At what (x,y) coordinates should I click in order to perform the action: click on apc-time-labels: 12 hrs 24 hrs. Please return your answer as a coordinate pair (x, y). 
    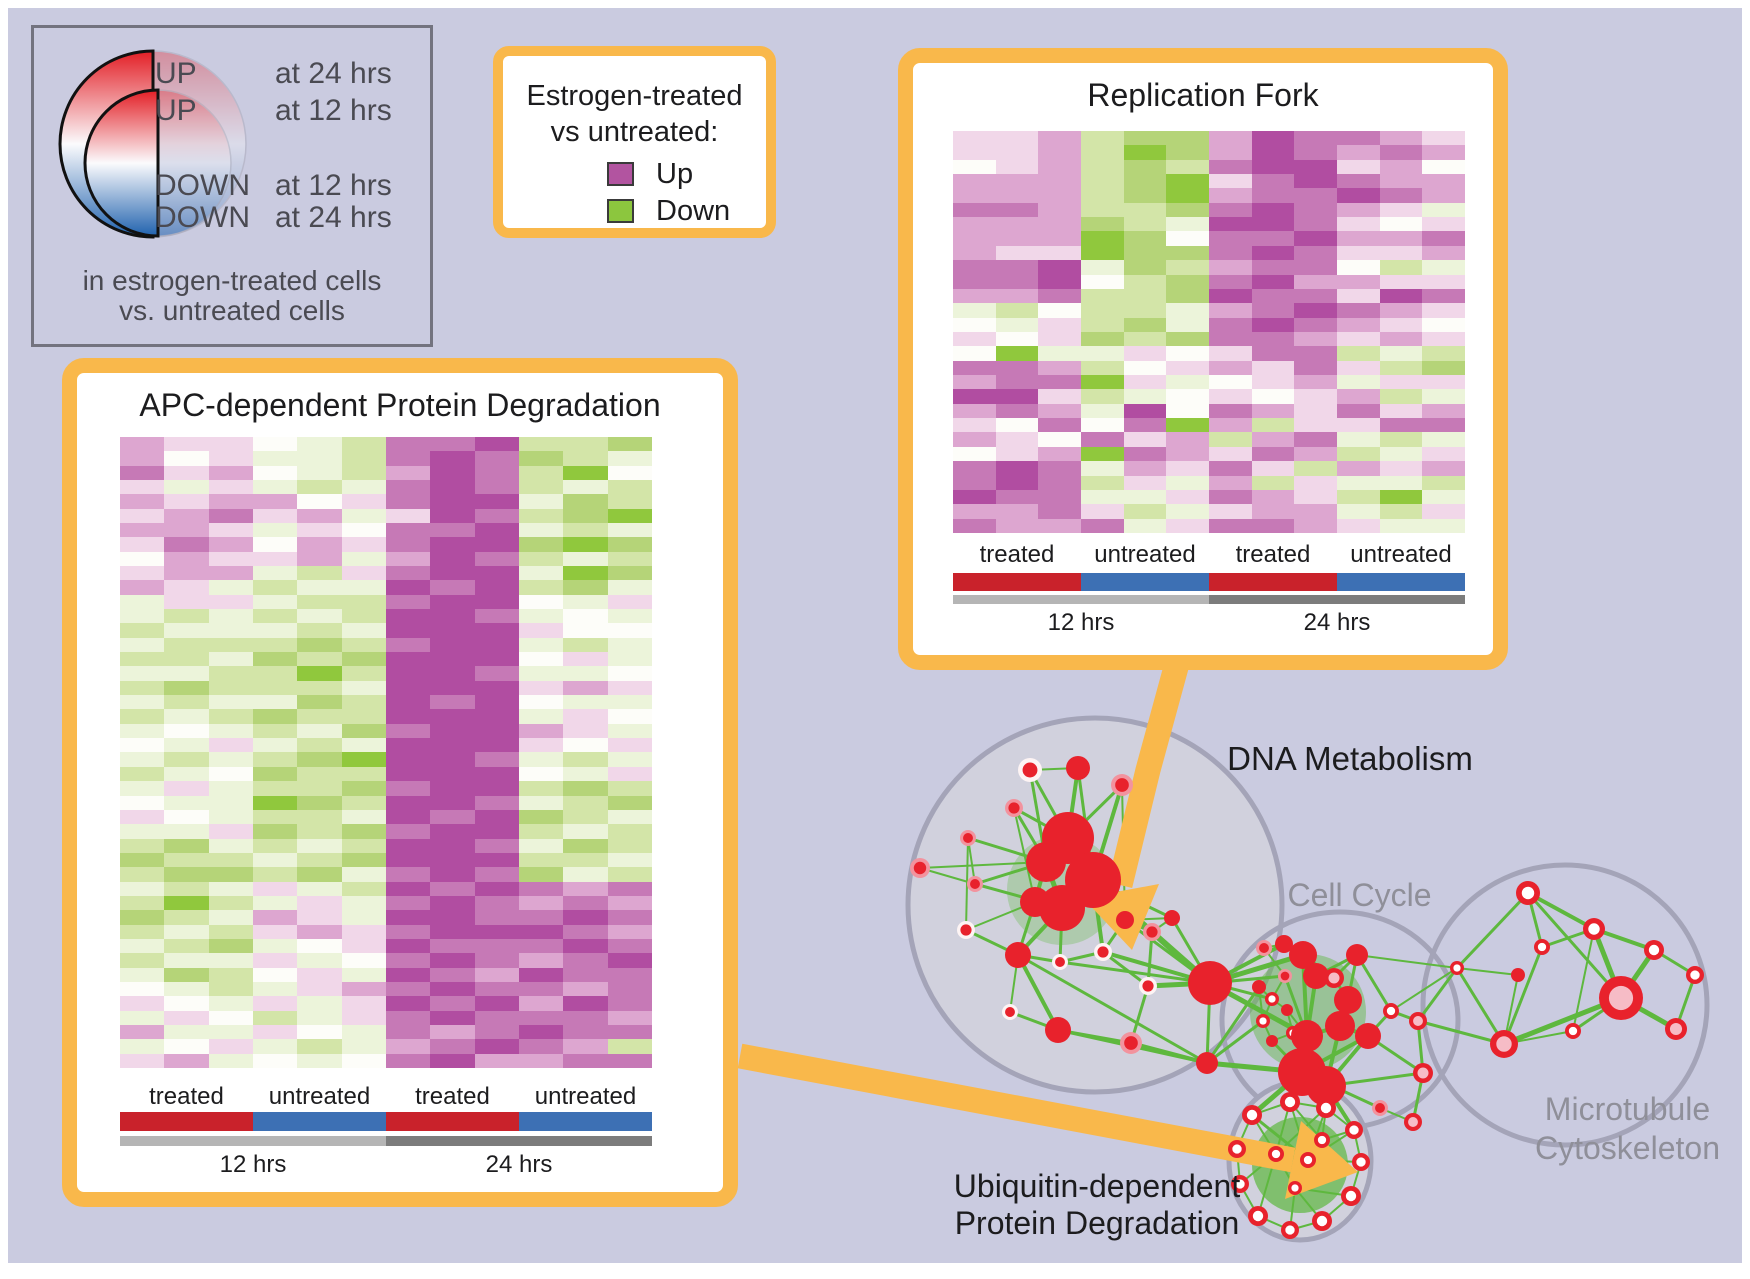
    Looking at the image, I should click on (386, 1165).